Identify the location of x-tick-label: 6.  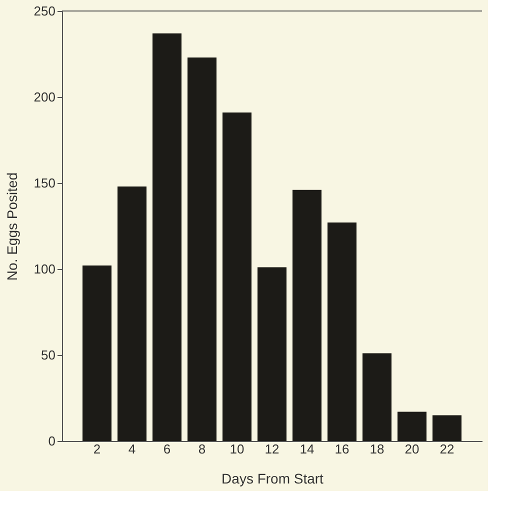
(167, 449).